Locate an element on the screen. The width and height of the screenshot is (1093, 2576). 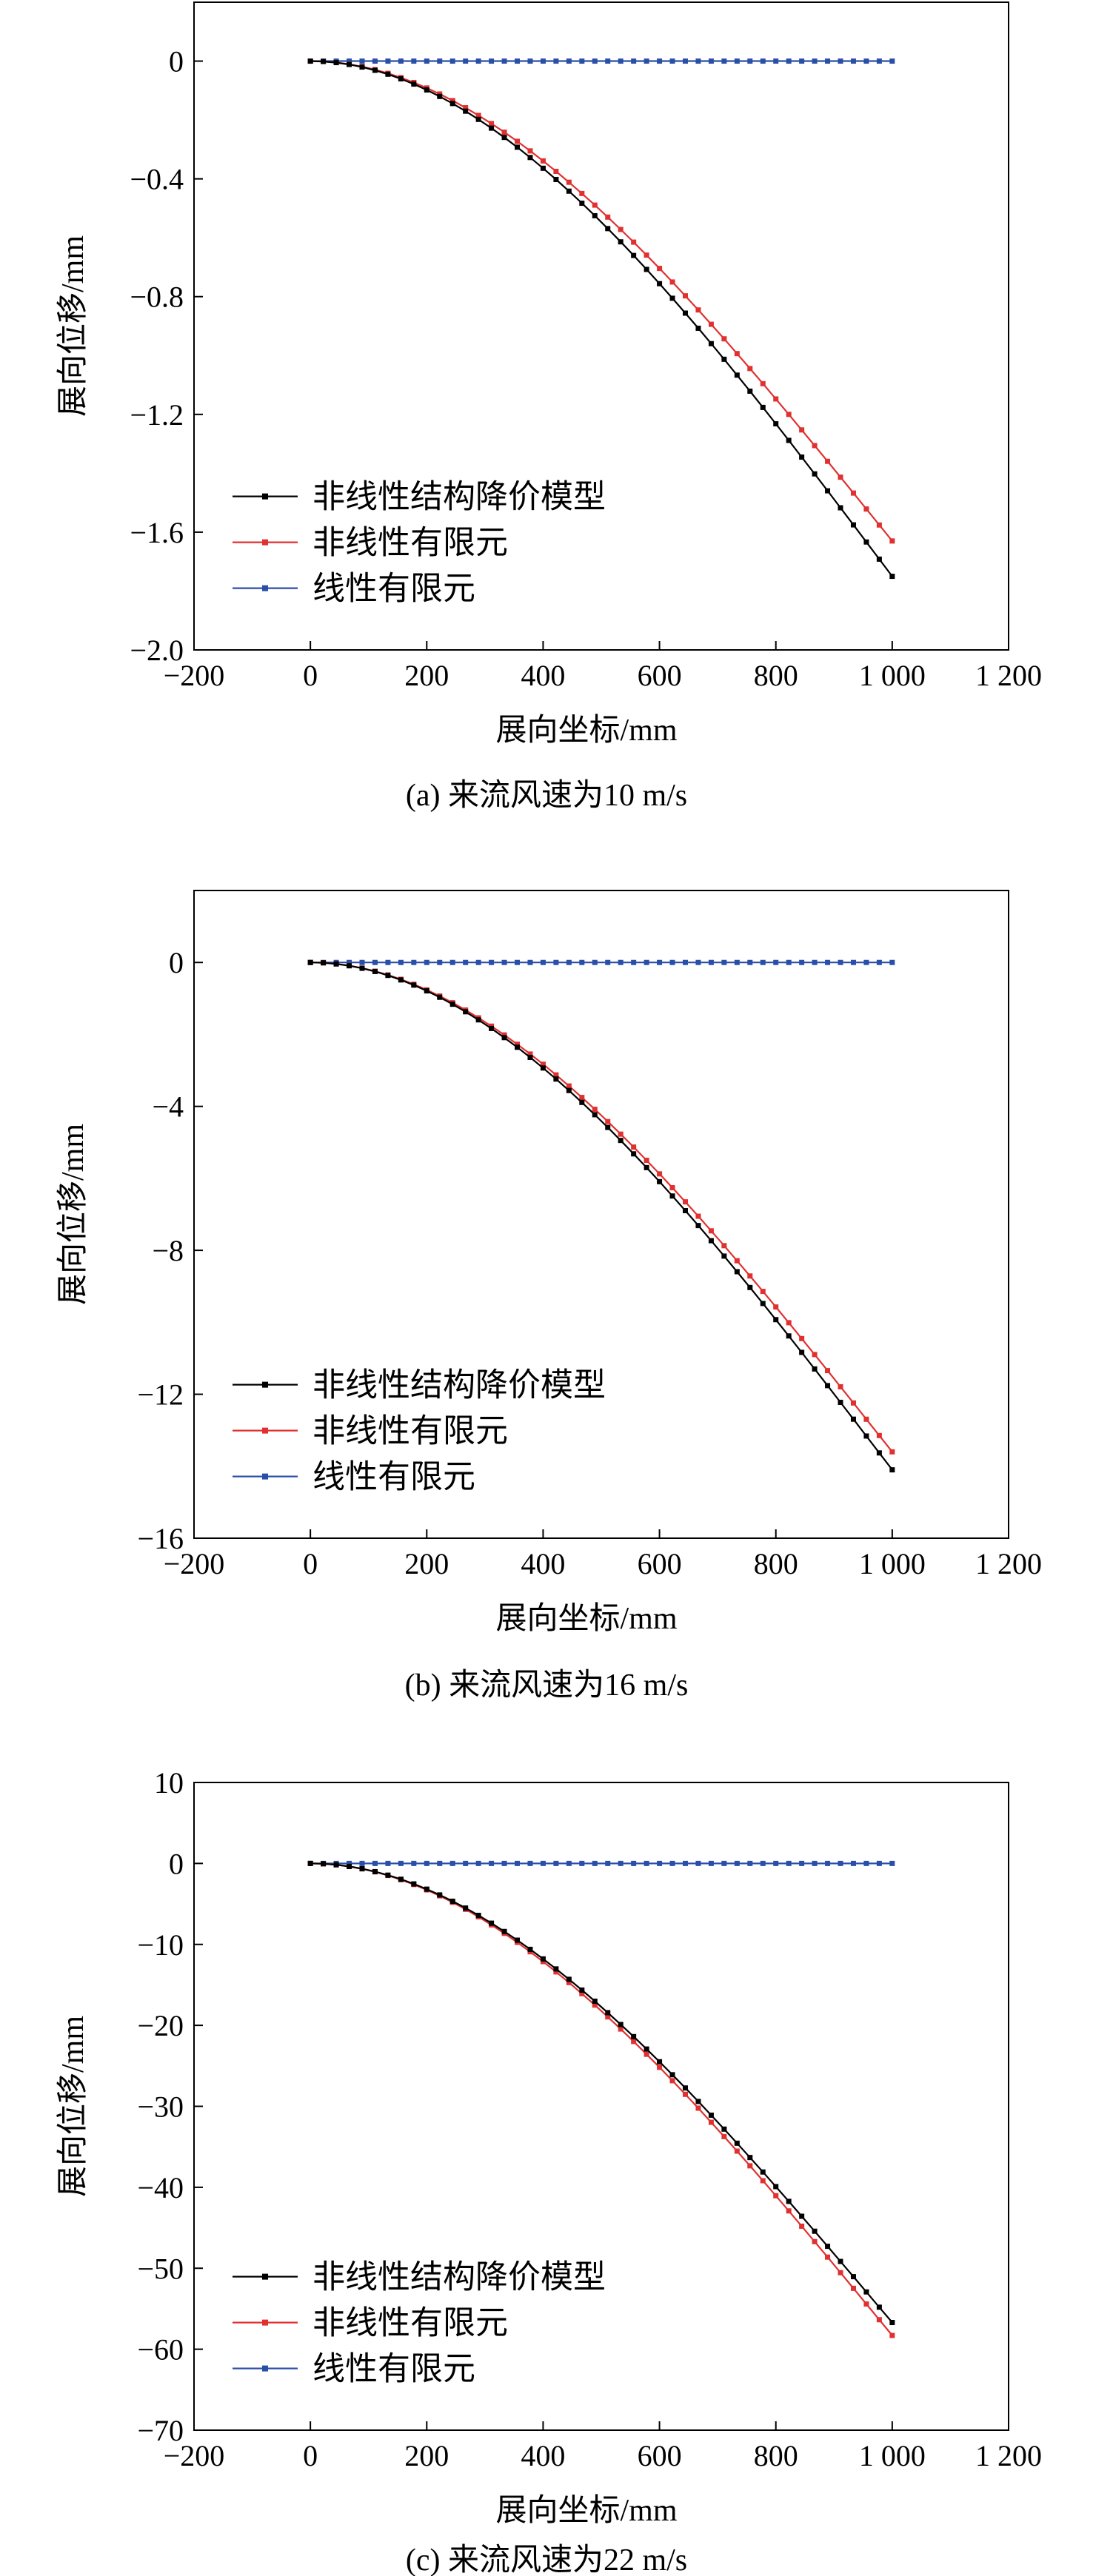
x-tick-label: −200 is located at coordinates (194, 1563).